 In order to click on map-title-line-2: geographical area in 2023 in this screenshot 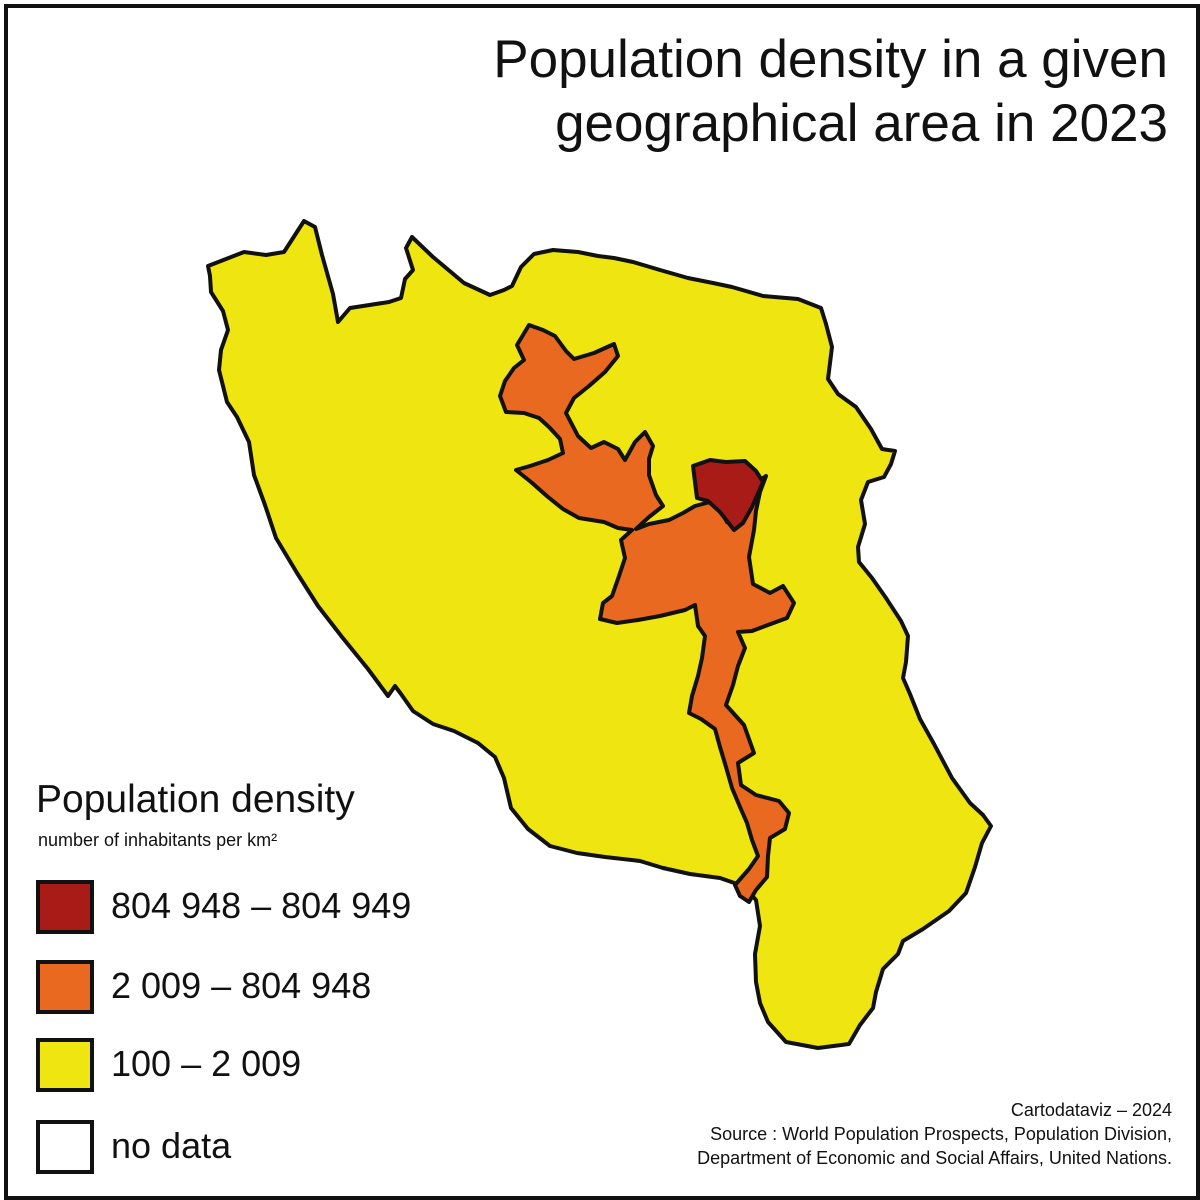, I will do `click(861, 123)`.